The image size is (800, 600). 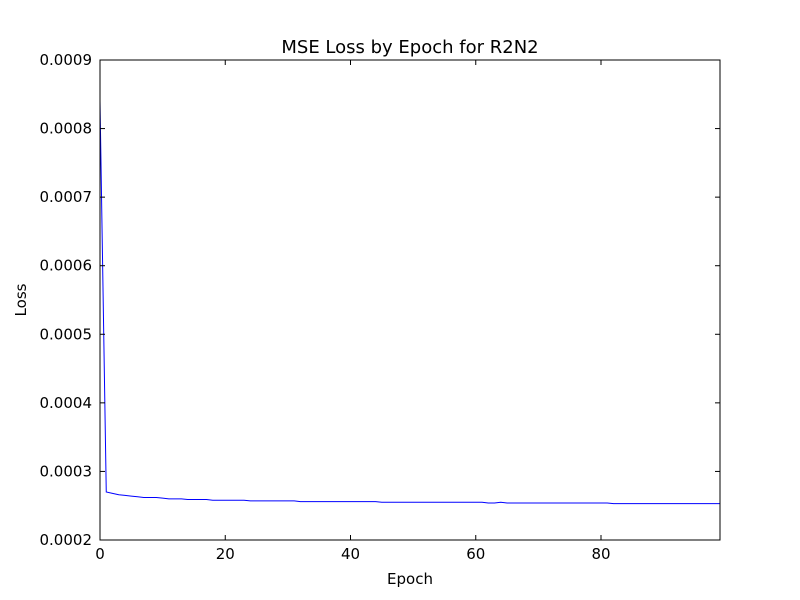 What do you see at coordinates (66, 197) in the screenshot?
I see `y-tick-label: 0.0007` at bounding box center [66, 197].